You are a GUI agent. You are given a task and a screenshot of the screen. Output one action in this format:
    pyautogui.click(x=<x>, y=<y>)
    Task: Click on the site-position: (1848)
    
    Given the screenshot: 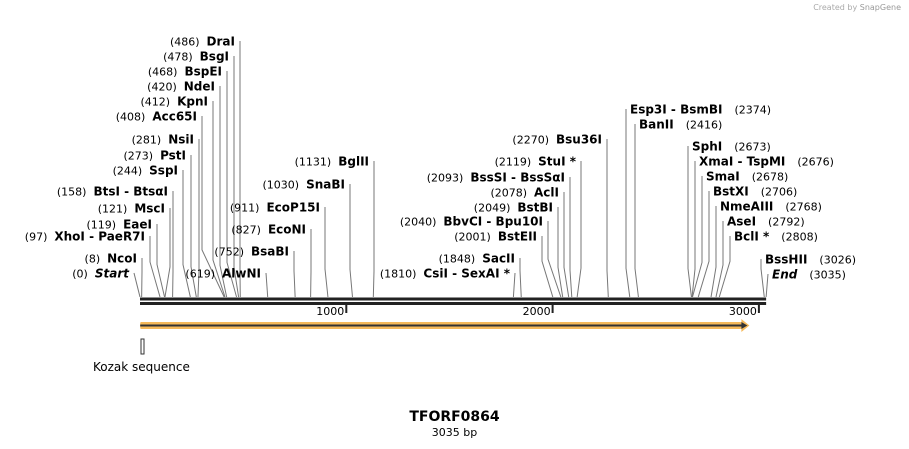 What is the action you would take?
    pyautogui.click(x=457, y=259)
    